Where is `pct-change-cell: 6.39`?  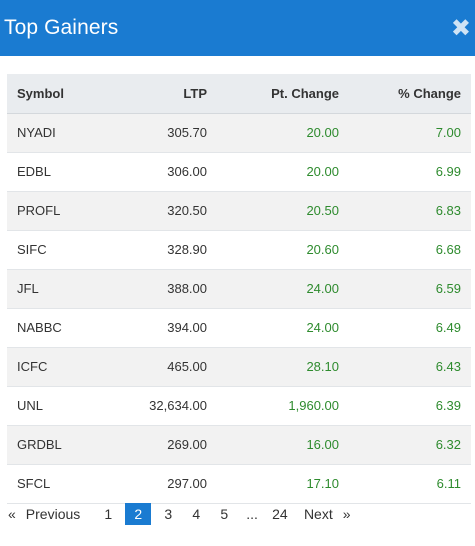
pct-change-cell: 6.39 is located at coordinates (410, 406).